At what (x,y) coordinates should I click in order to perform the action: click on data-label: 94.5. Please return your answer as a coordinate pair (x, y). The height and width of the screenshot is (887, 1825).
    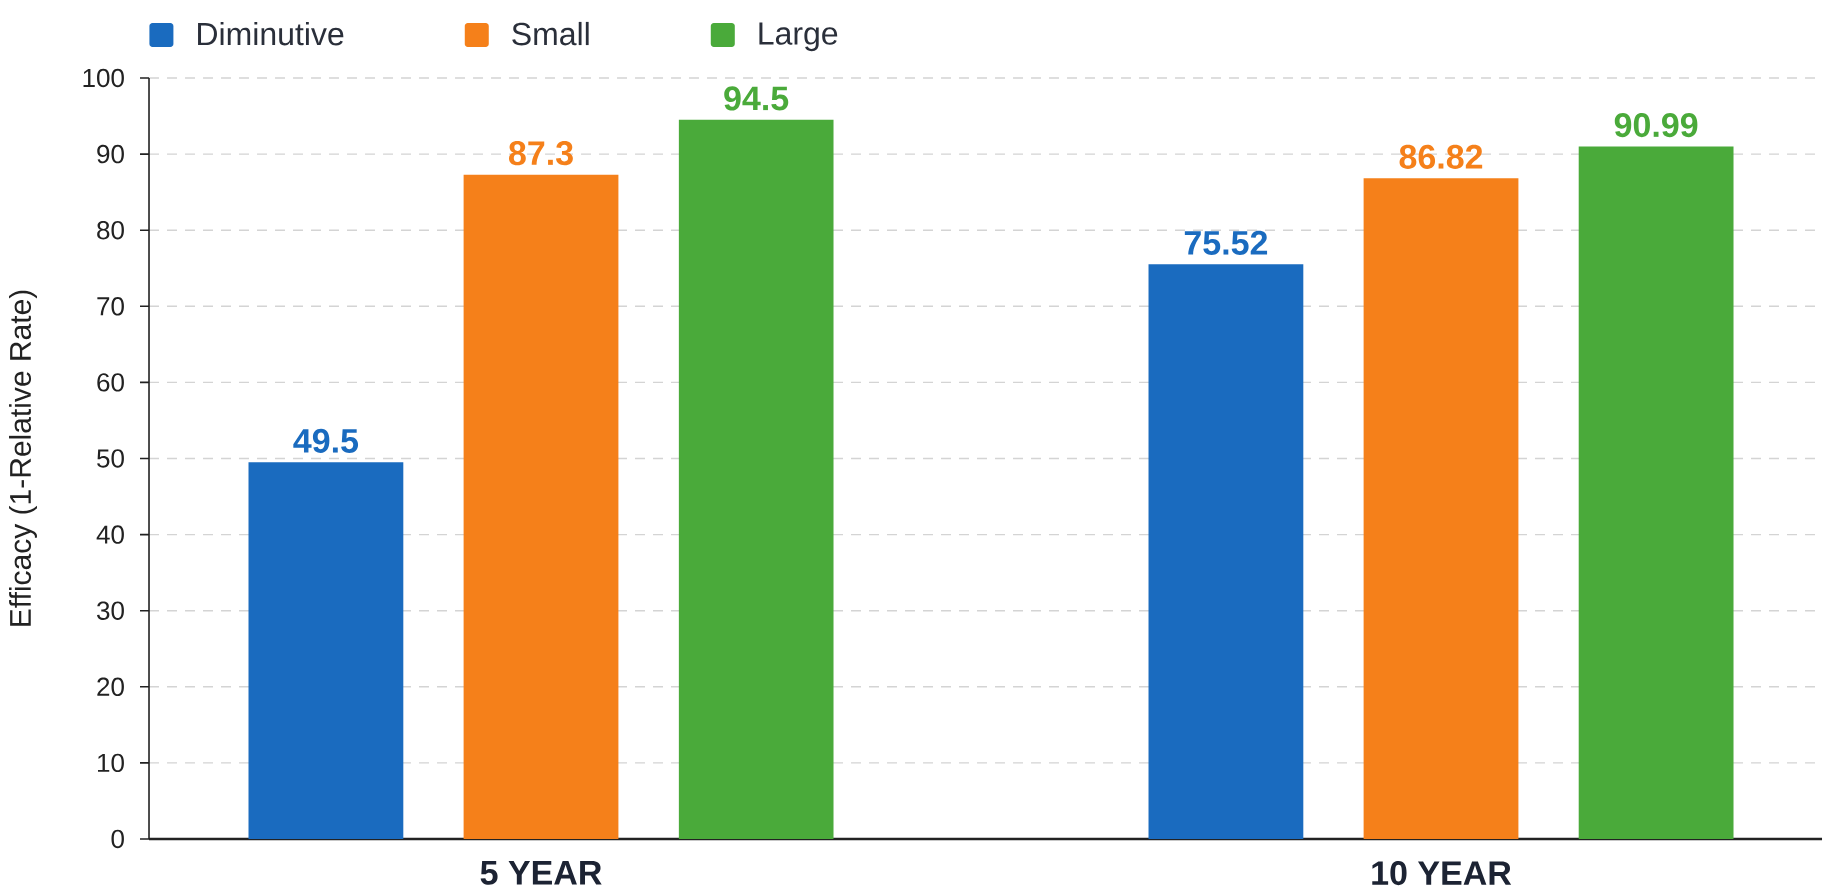
    Looking at the image, I should click on (756, 98).